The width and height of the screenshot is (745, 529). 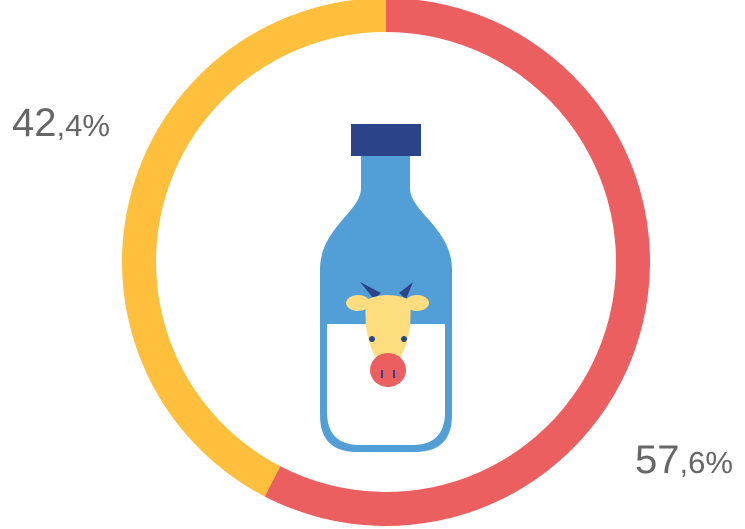 What do you see at coordinates (657, 460) in the screenshot?
I see `slice-label-red-int: 57` at bounding box center [657, 460].